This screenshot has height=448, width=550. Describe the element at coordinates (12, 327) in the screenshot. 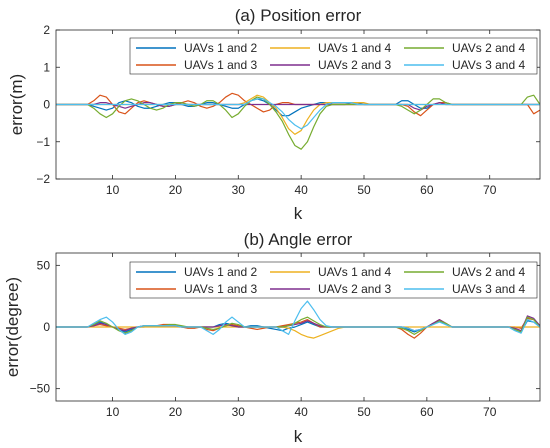

I see `y-axis-label: error(degree)` at that location.